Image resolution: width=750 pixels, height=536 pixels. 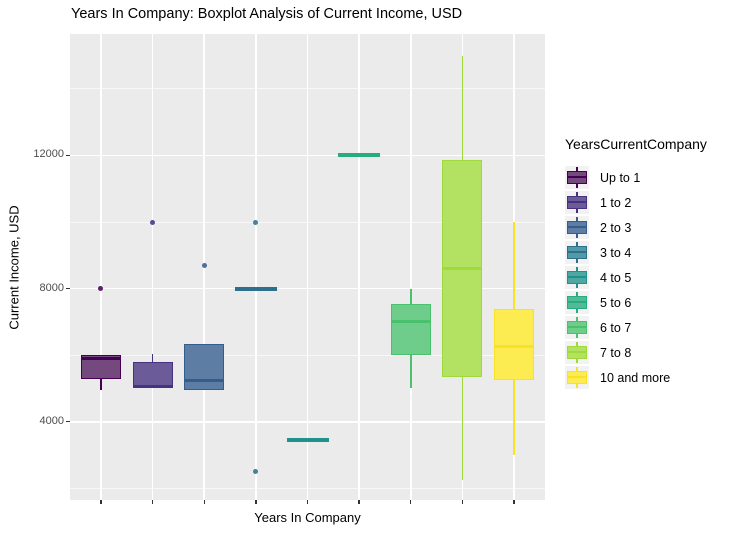 What do you see at coordinates (653, 227) in the screenshot?
I see `legend-item: 2 to 3` at bounding box center [653, 227].